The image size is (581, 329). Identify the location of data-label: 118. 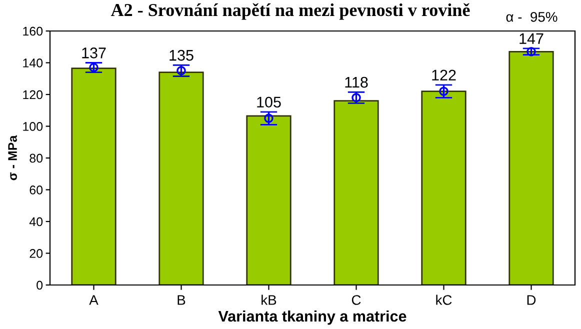
(356, 82).